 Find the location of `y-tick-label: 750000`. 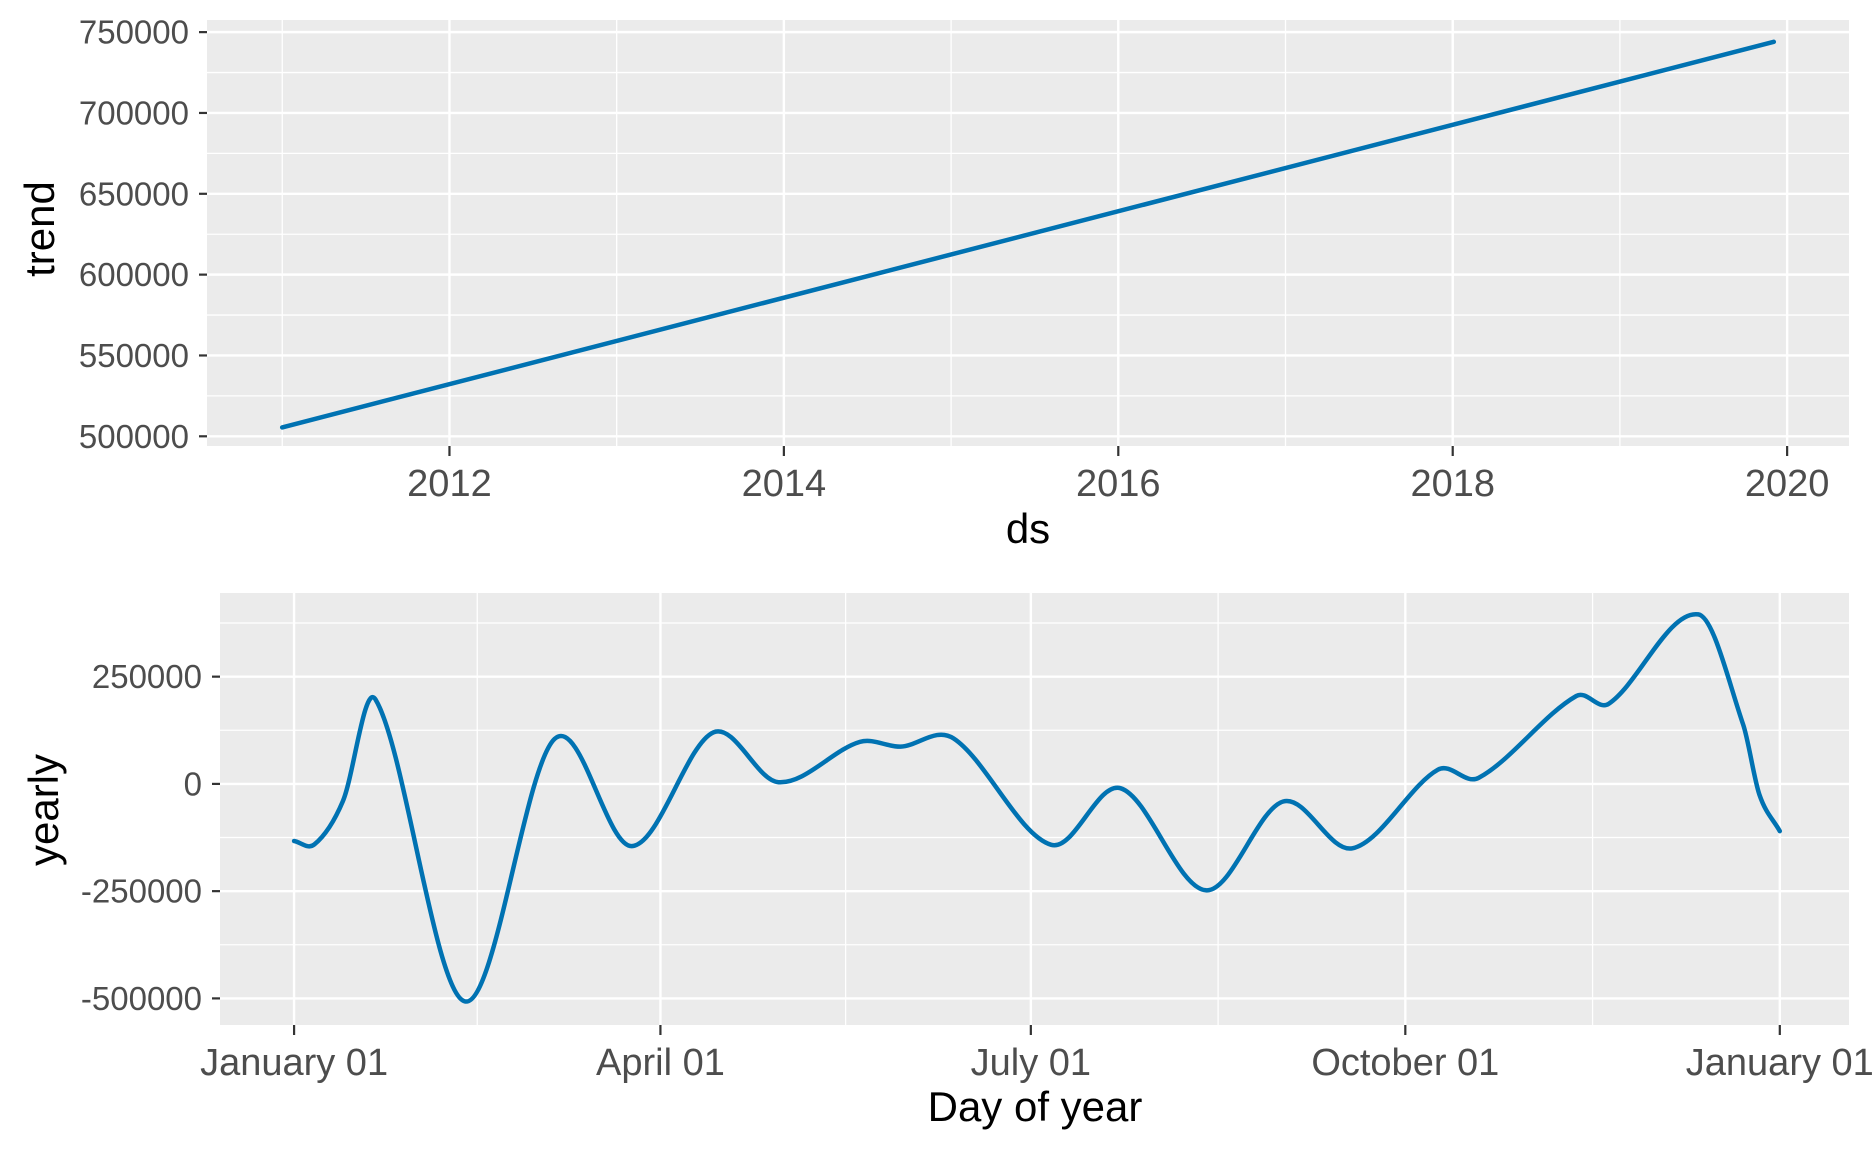

y-tick-label: 750000 is located at coordinates (134, 32).